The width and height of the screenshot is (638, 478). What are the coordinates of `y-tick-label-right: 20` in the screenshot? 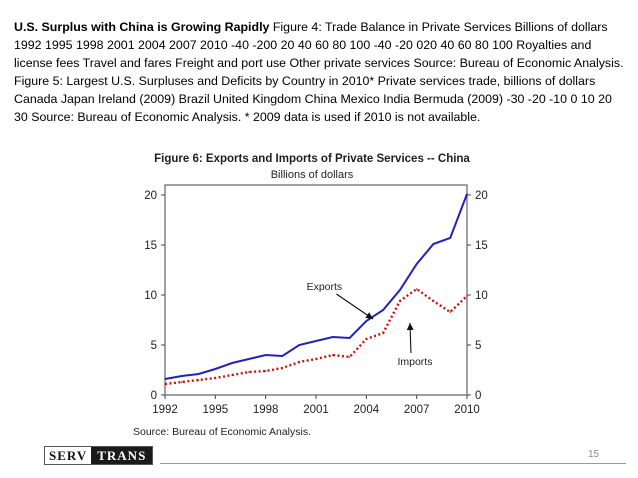 It's located at (481, 196).